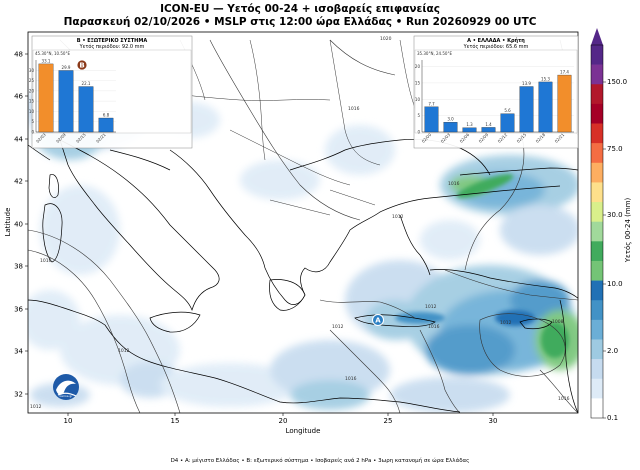 The image size is (640, 470). I want to click on colorbar-label: Υετός 00-24 (mm), so click(628, 230).